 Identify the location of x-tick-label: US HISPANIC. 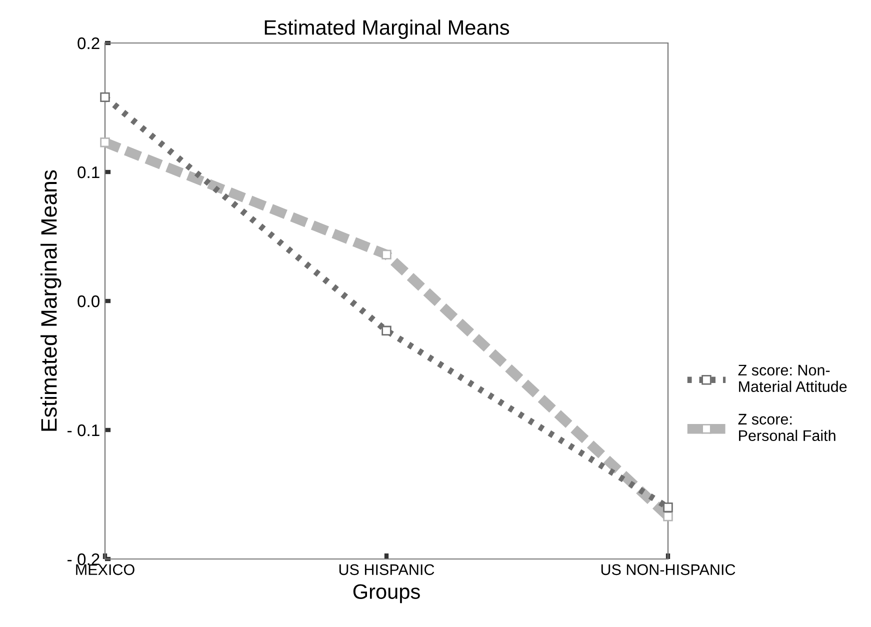
(386, 570).